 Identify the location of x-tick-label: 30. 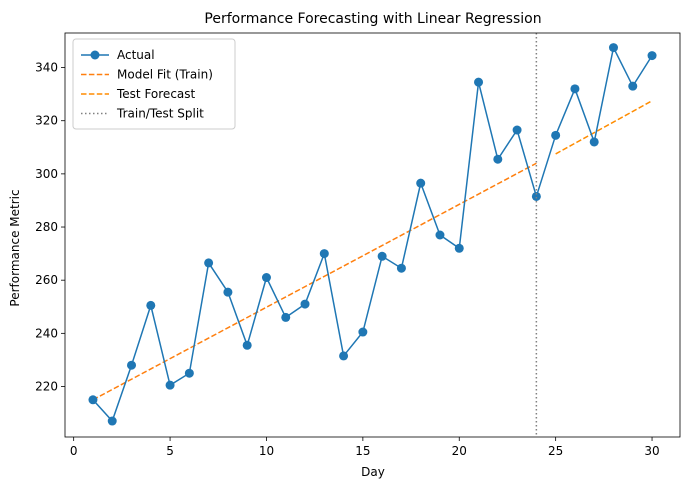
(651, 451).